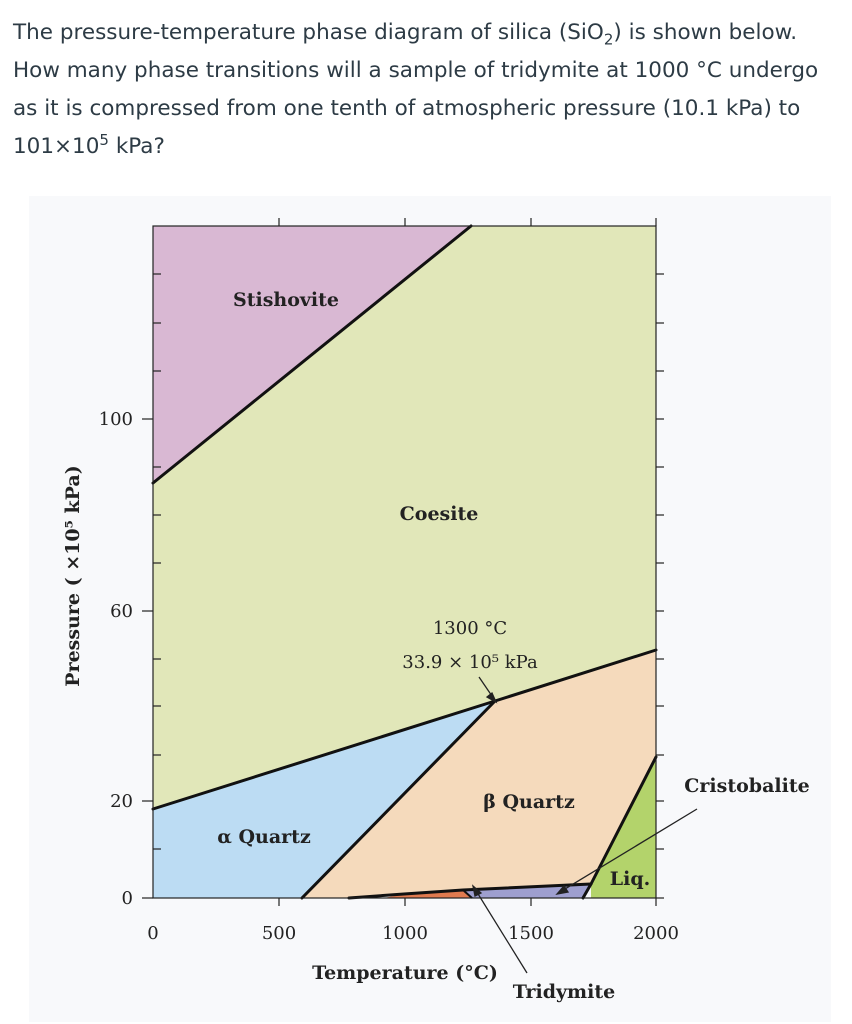 The image size is (852, 1024). What do you see at coordinates (564, 992) in the screenshot?
I see `label-tridymite: Tridymite` at bounding box center [564, 992].